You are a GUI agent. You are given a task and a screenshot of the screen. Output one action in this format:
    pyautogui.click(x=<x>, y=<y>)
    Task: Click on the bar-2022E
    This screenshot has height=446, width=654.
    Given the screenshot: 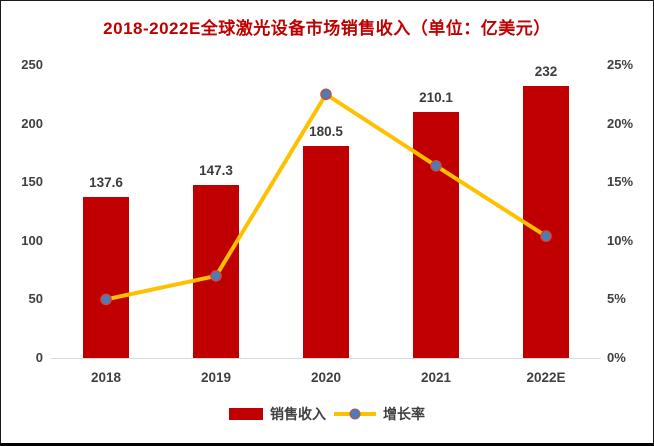 What is the action you would take?
    pyautogui.click(x=546, y=222)
    